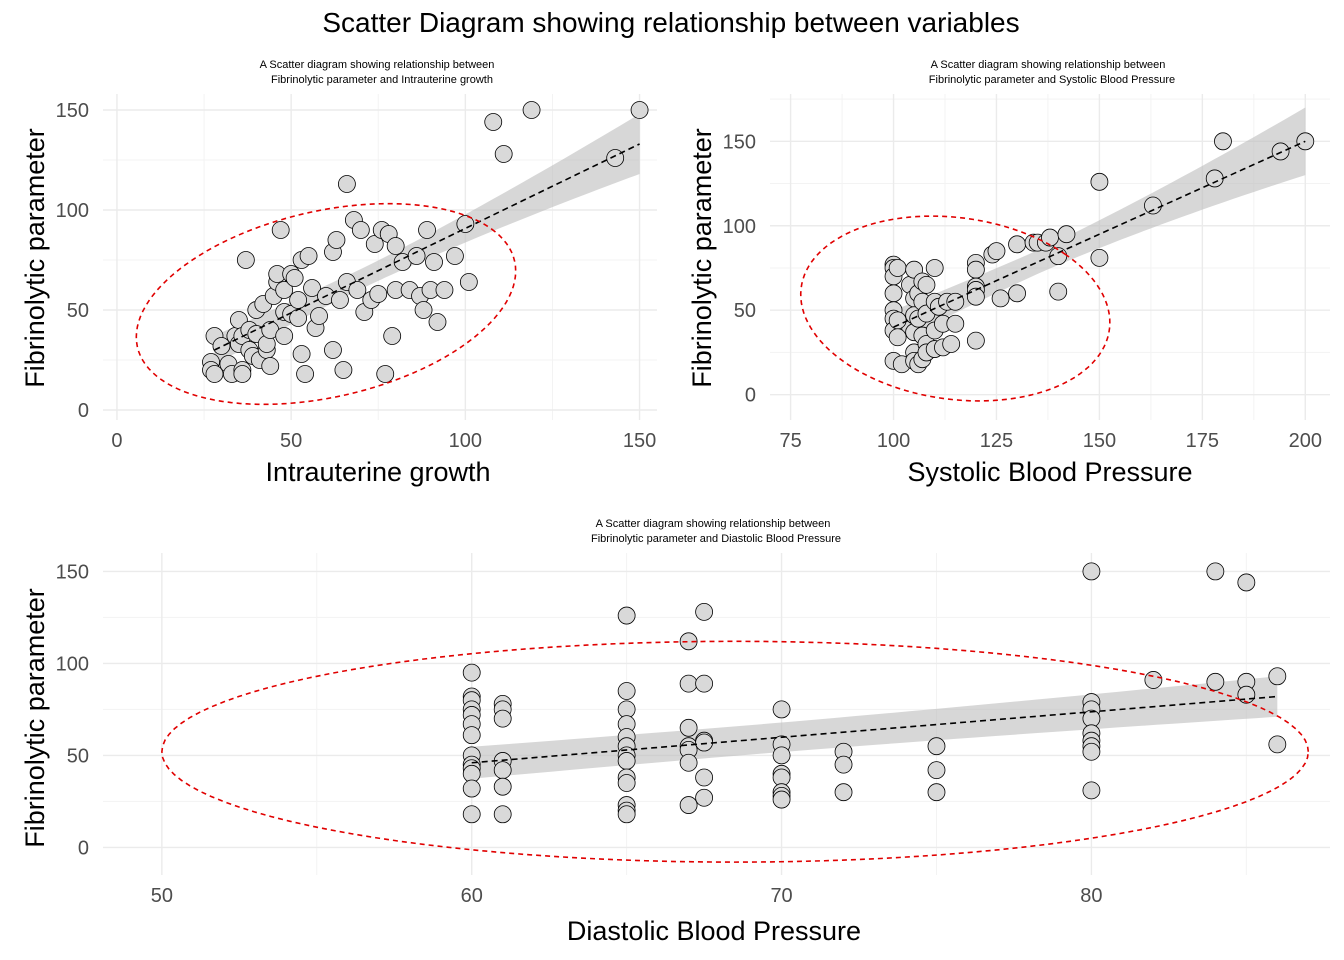 This screenshot has height=960, width=1344. I want to click on panel-2-tick-labels: 75 100 125 150 175 200 0 50 100 150, so click(1022, 291).